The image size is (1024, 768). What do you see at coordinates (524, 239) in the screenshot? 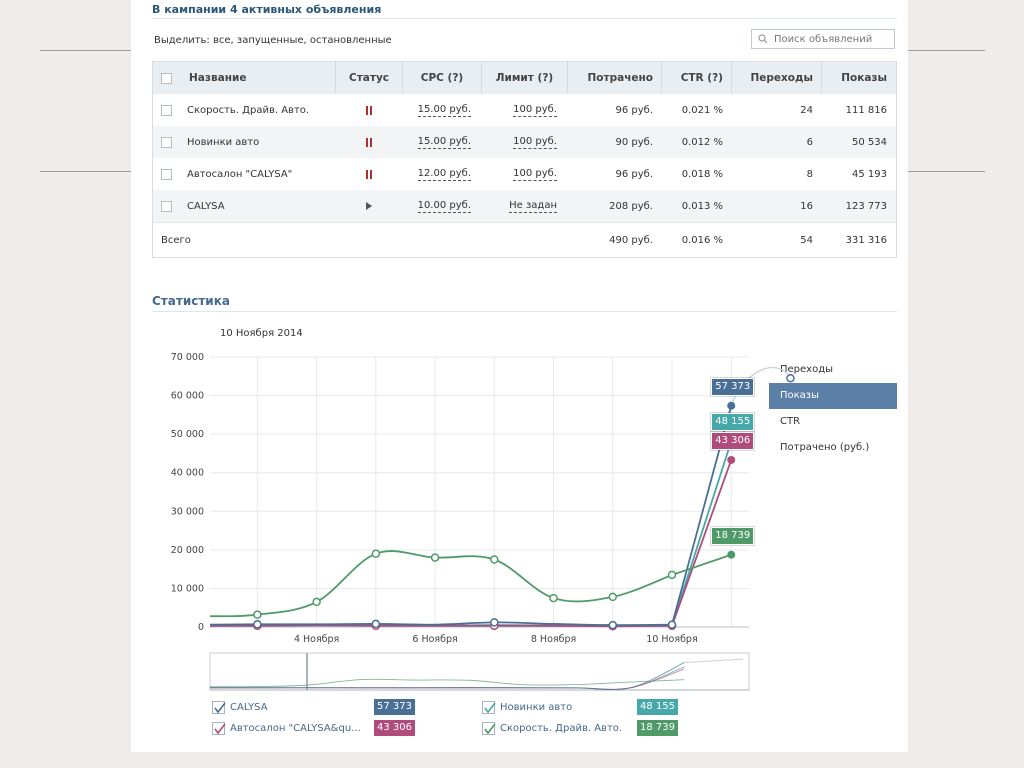
I see `total-row: Всего 490 руб. 0.016 % 54 331 316` at bounding box center [524, 239].